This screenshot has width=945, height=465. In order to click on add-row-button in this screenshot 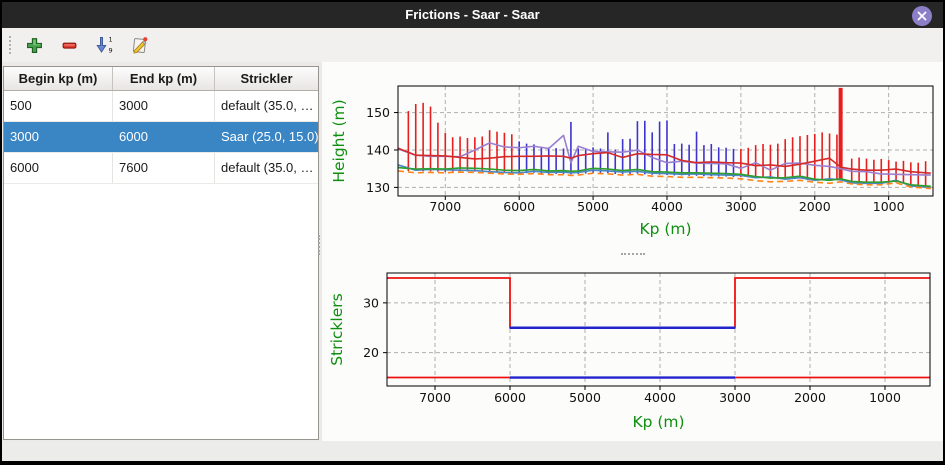, I will do `click(34, 45)`.